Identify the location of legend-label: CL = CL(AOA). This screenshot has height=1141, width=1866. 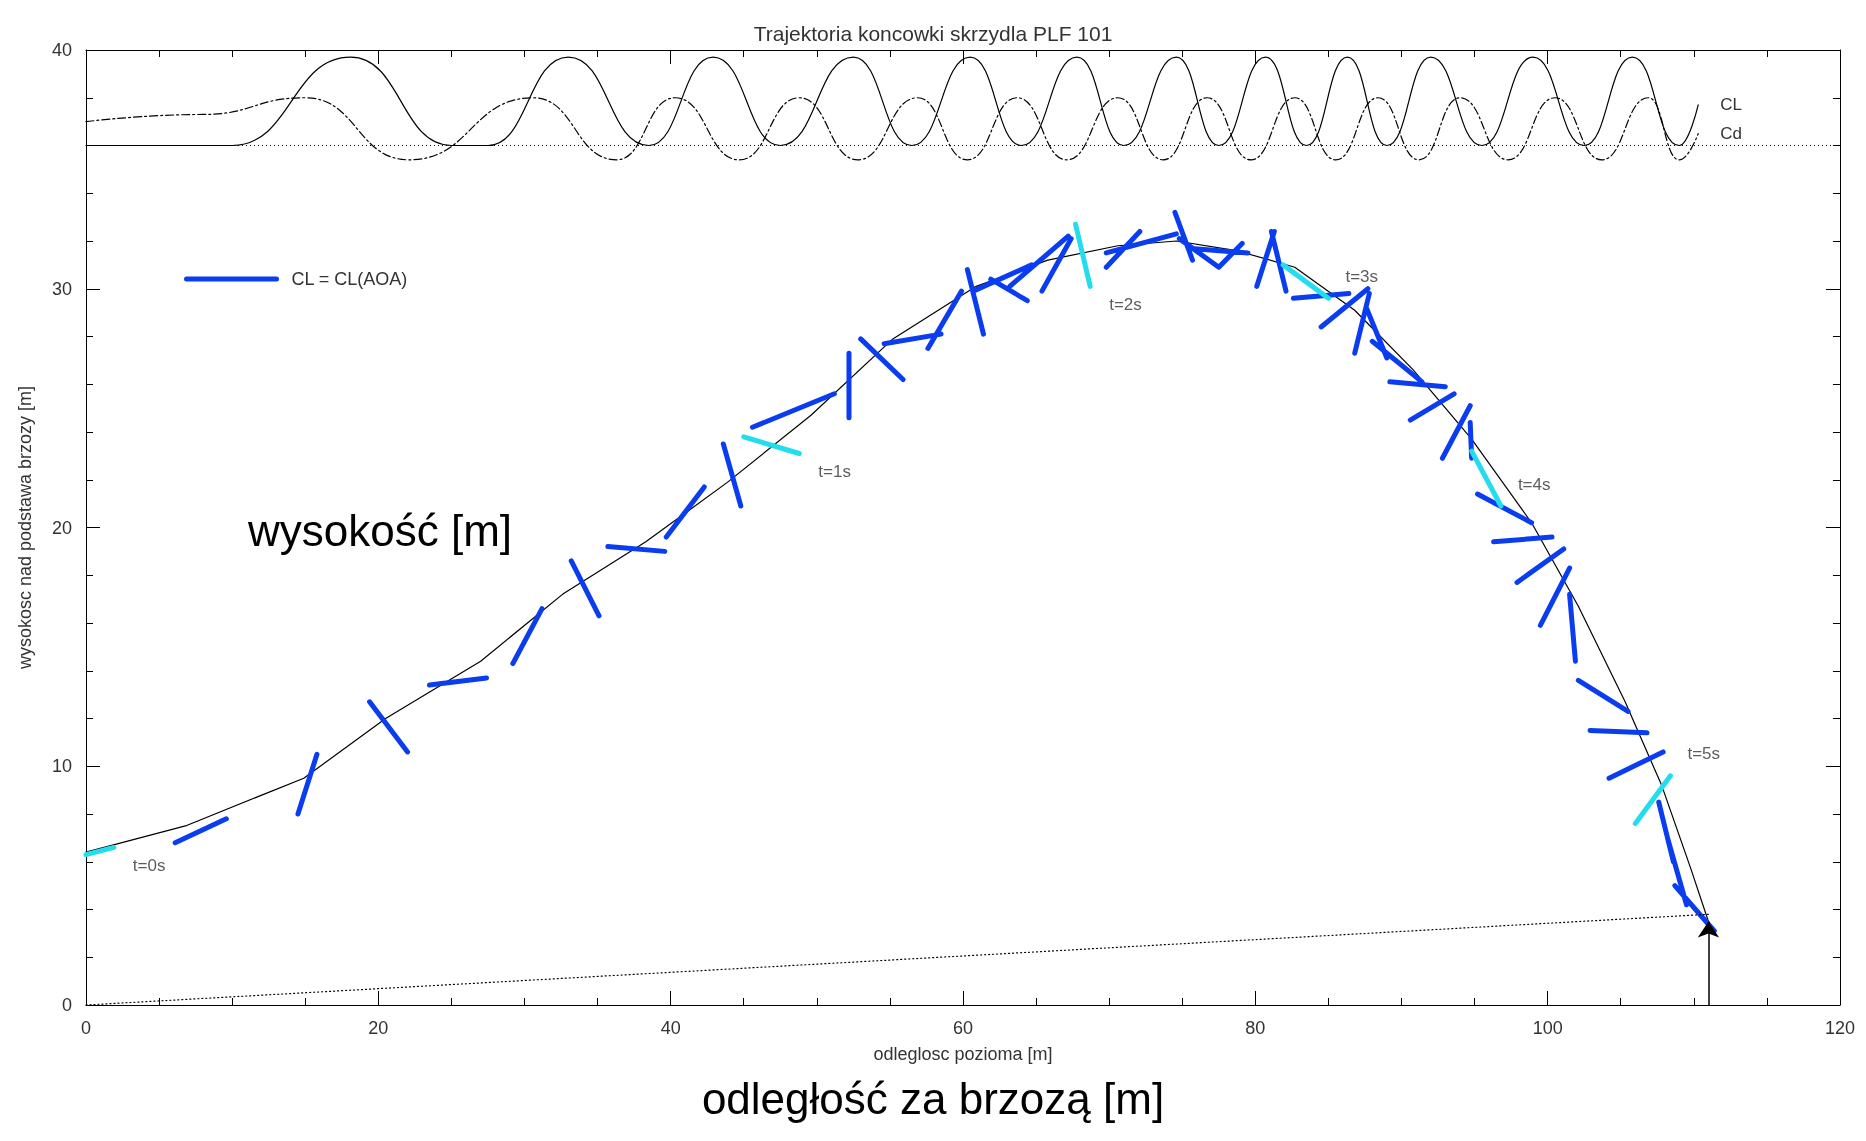
(349, 279).